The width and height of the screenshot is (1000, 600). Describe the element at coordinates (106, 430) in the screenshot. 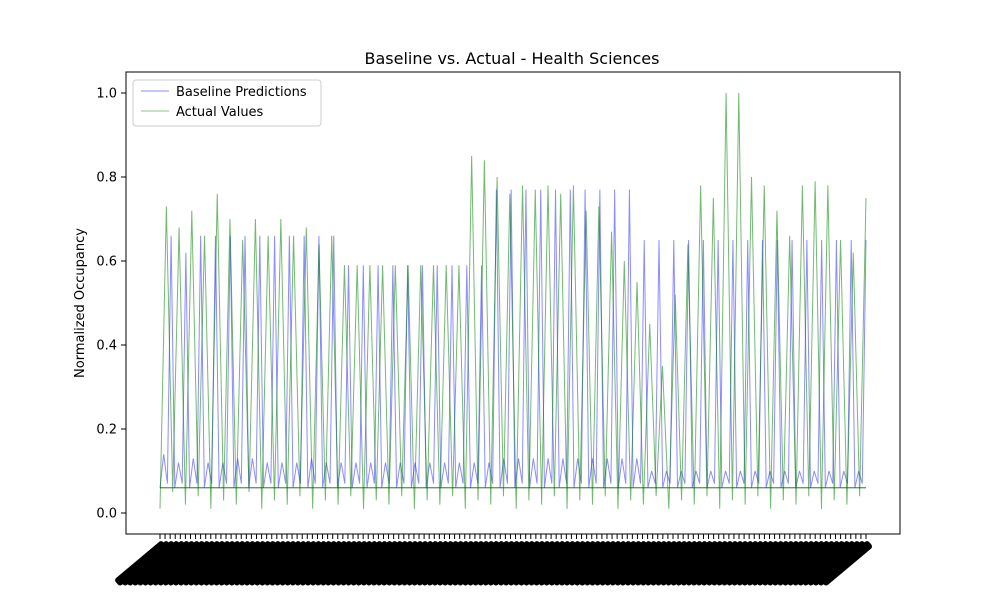

I see `y-tick-label: 0.2` at that location.